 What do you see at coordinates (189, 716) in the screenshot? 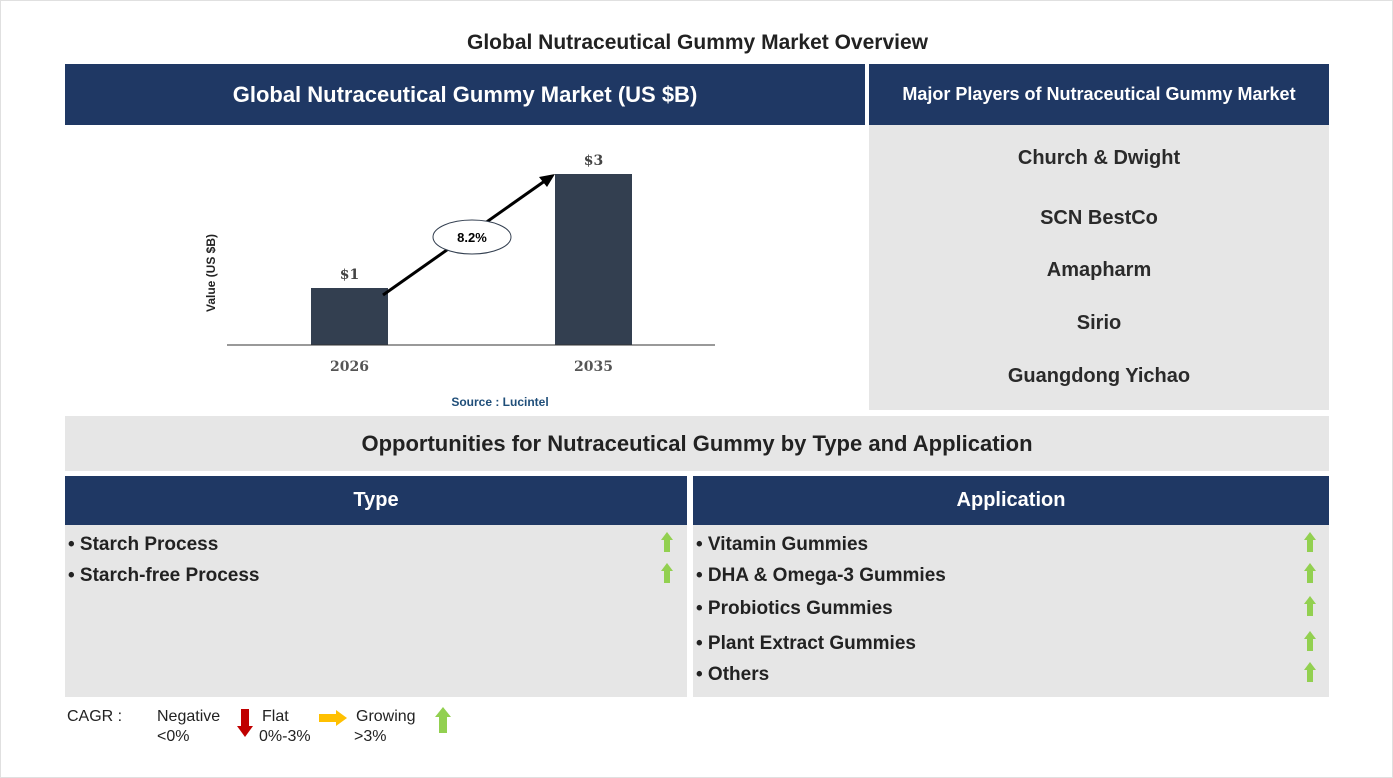
I see `legend-negative: Negative` at bounding box center [189, 716].